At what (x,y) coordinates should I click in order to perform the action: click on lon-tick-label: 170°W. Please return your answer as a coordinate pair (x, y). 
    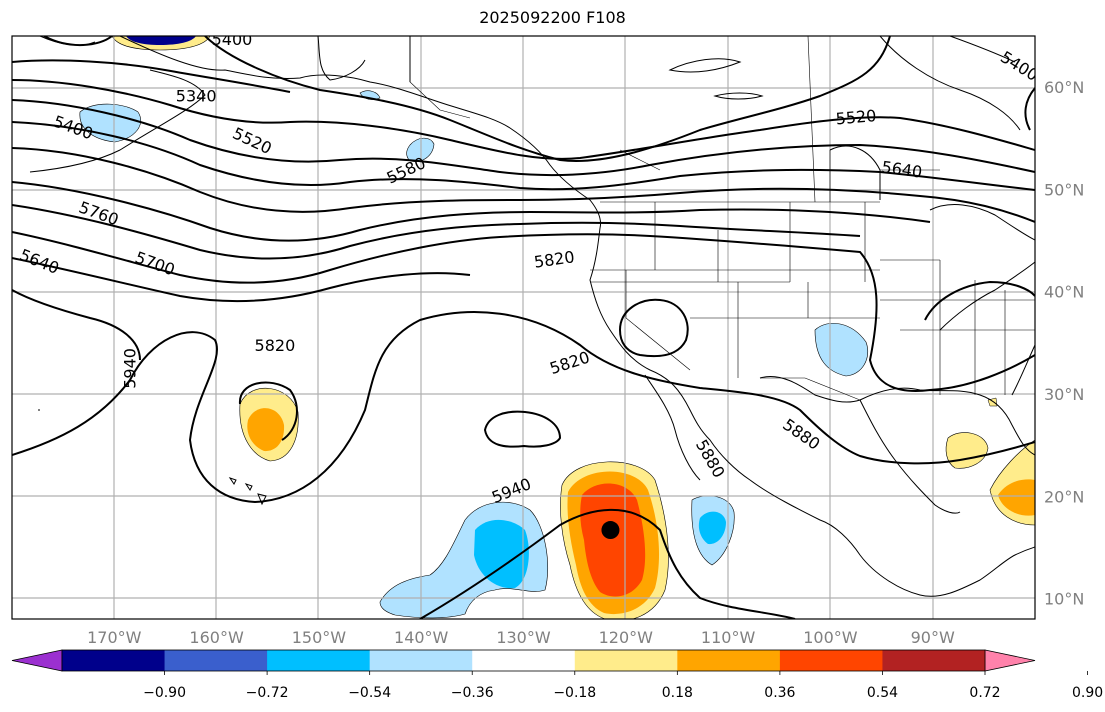
    Looking at the image, I should click on (114, 637).